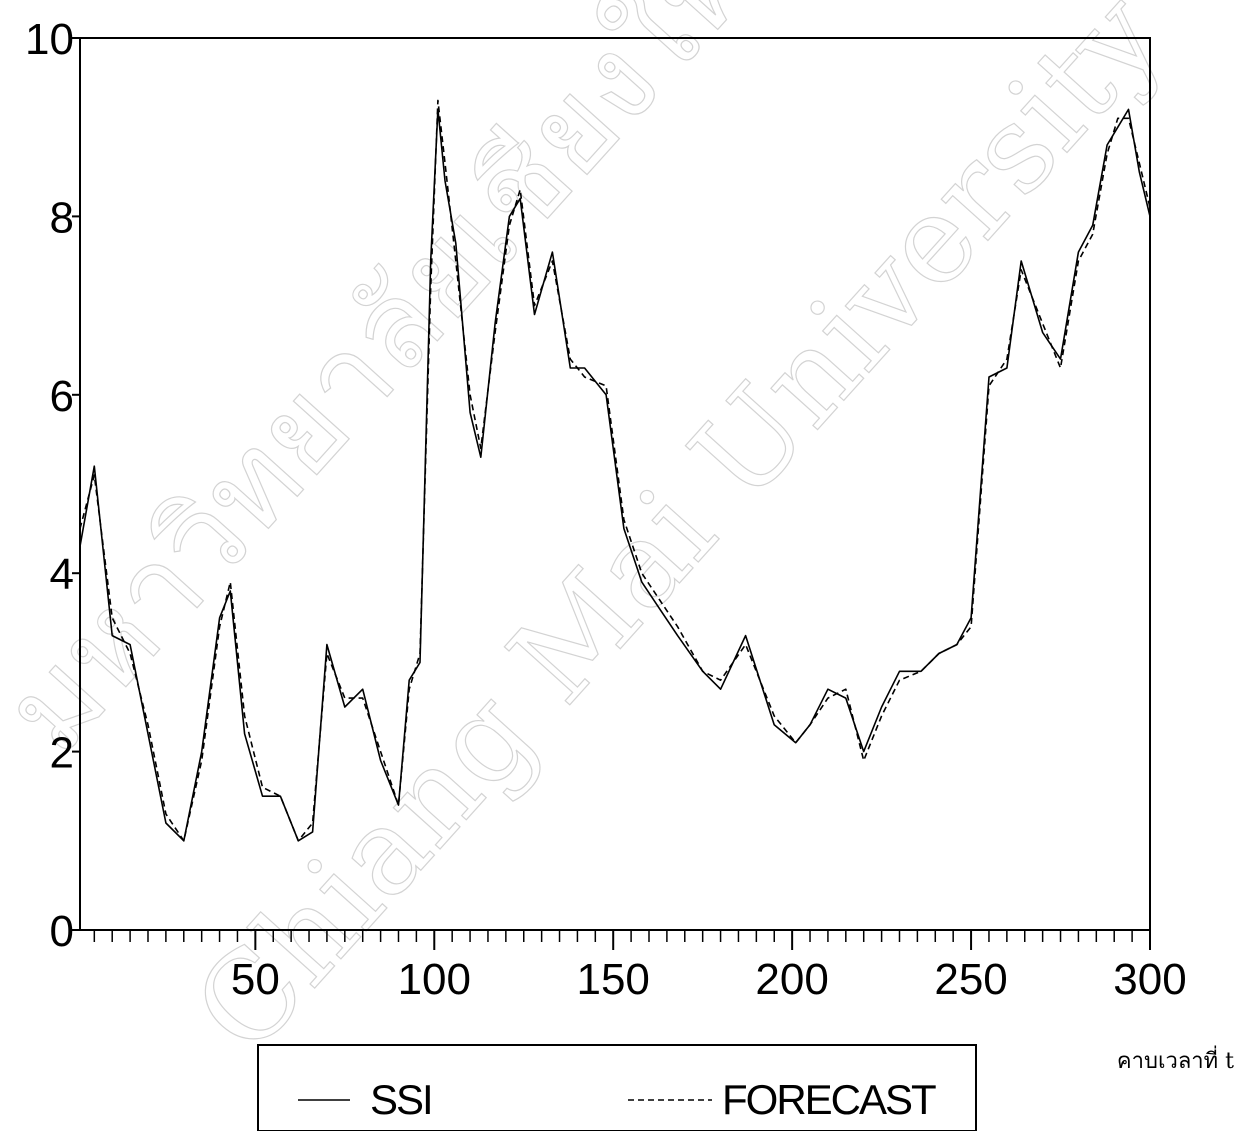 The height and width of the screenshot is (1131, 1234). I want to click on legend: SSI FORECAST, so click(617, 1087).